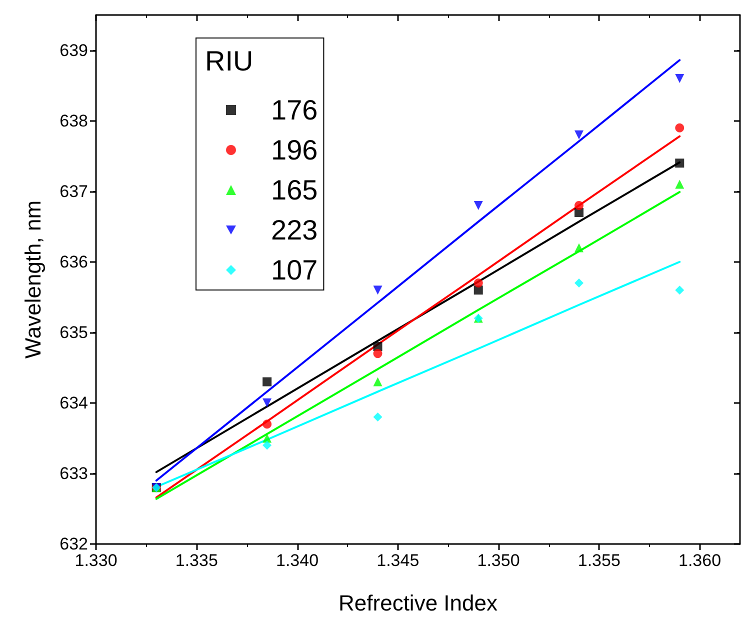 This screenshot has width=741, height=623. Describe the element at coordinates (294, 270) in the screenshot. I see `legend-label: 107` at that location.